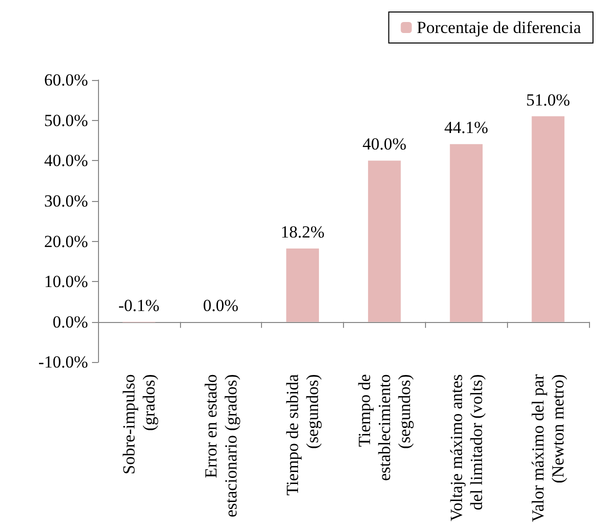  What do you see at coordinates (138, 424) in the screenshot?
I see `x-tick-label: Sobre-impulso (grados)` at bounding box center [138, 424].